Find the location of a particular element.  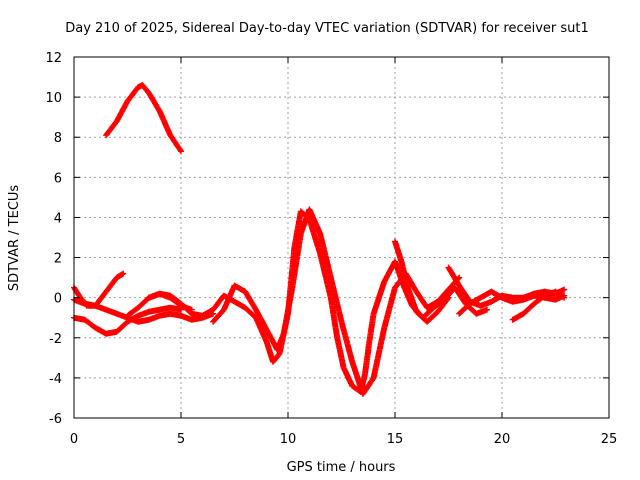

y-tick-label: -4 is located at coordinates (55, 379).